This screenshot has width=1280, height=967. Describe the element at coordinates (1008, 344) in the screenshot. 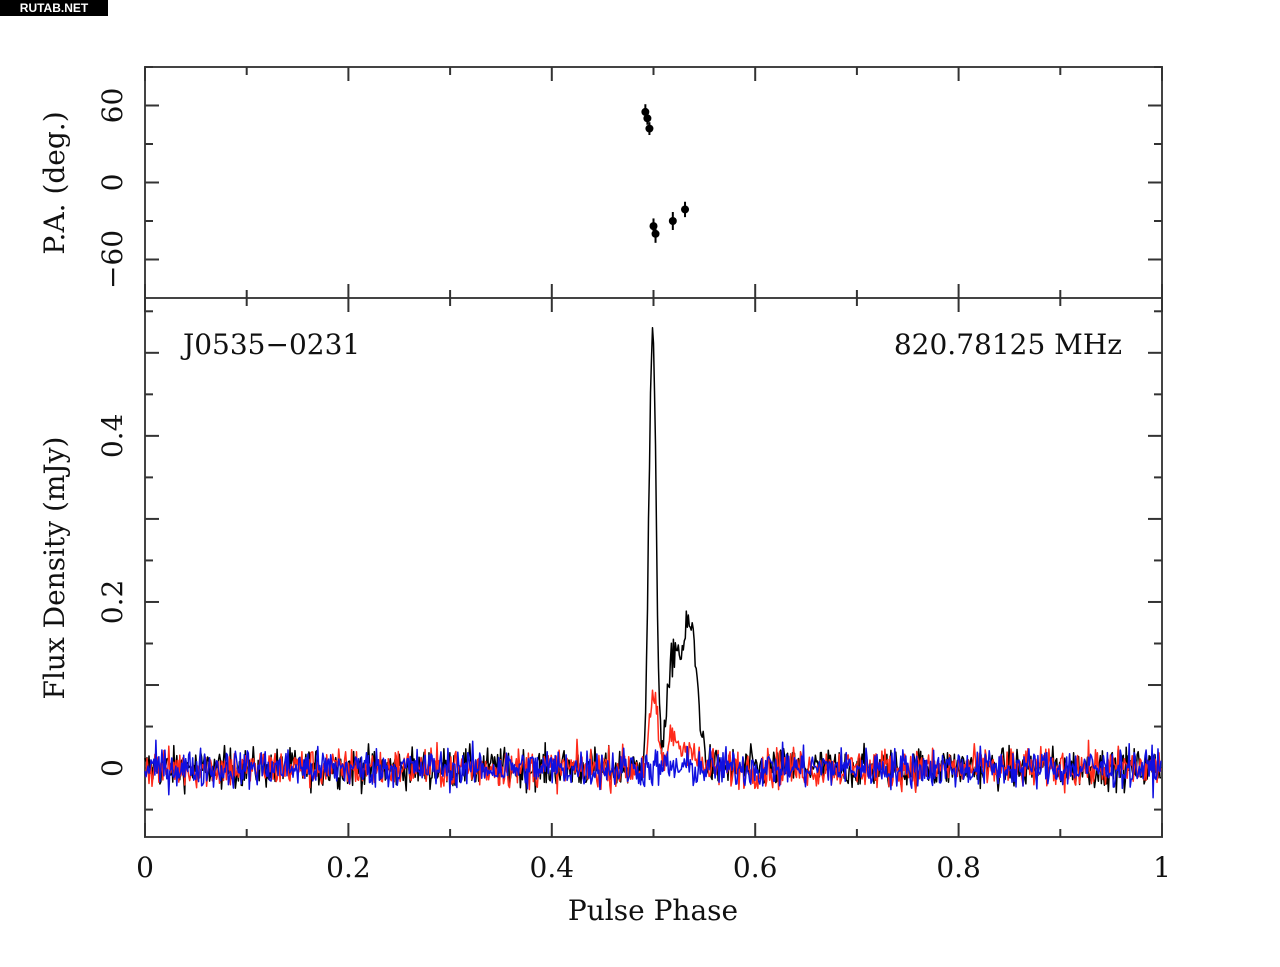

I see `frequency-label: 820.78125 MHz` at that location.